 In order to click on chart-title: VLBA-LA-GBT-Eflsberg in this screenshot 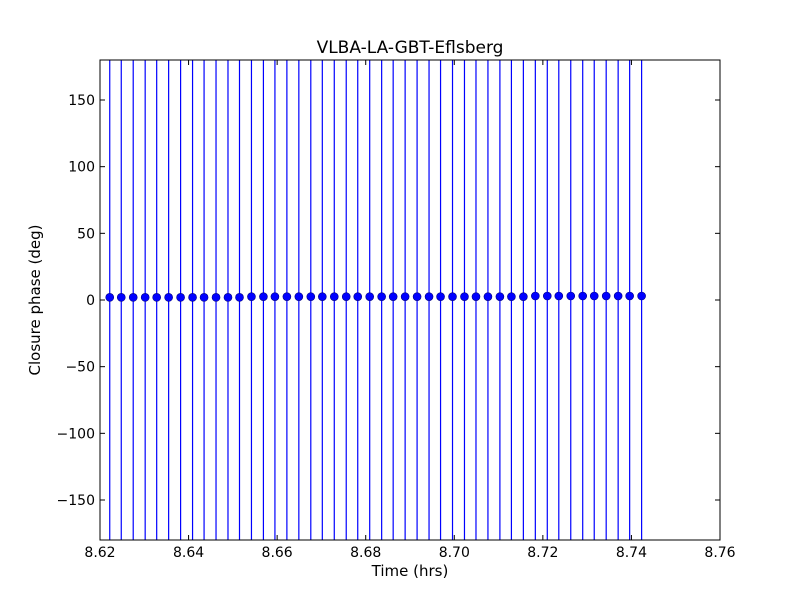, I will do `click(410, 48)`.